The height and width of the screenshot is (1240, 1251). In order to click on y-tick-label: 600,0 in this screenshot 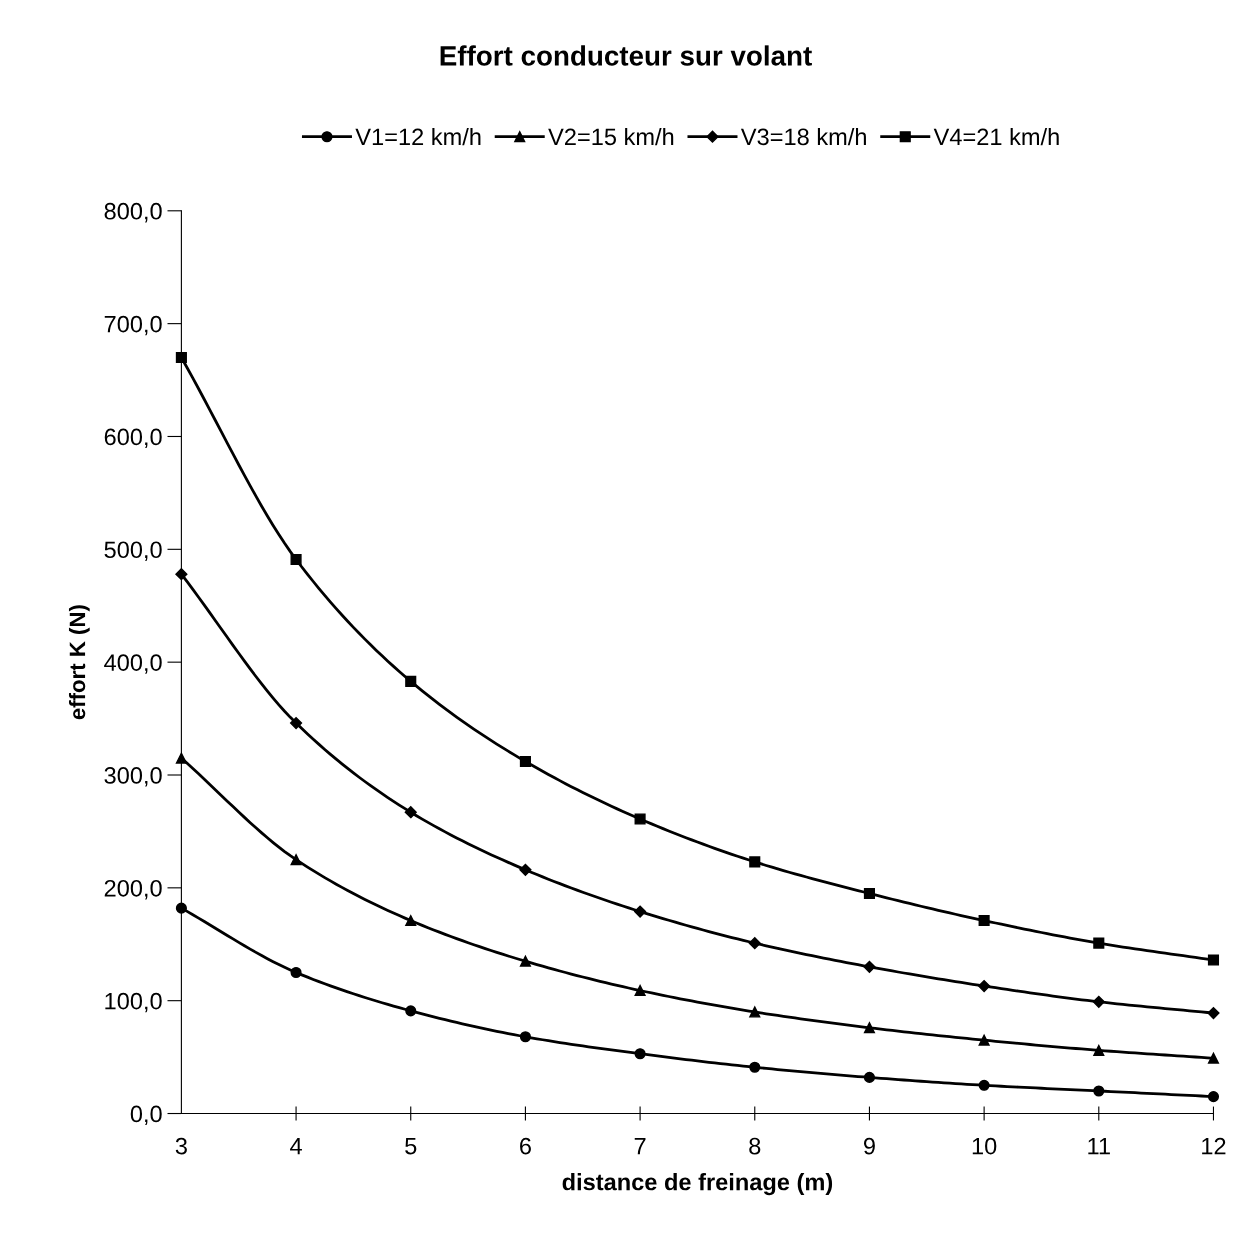, I will do `click(133, 438)`.